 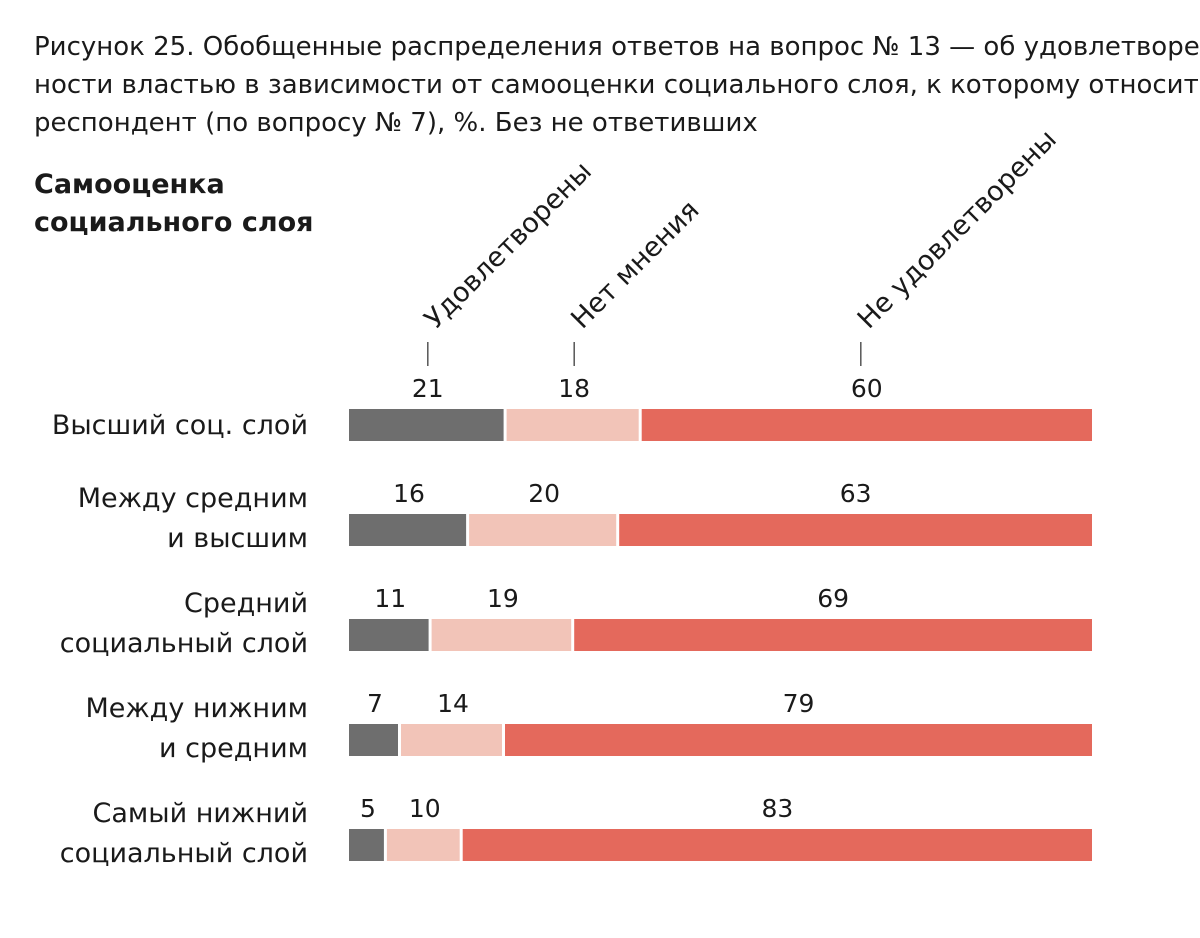 I want to click on category-label: Высший соц. слой, so click(x=180, y=425).